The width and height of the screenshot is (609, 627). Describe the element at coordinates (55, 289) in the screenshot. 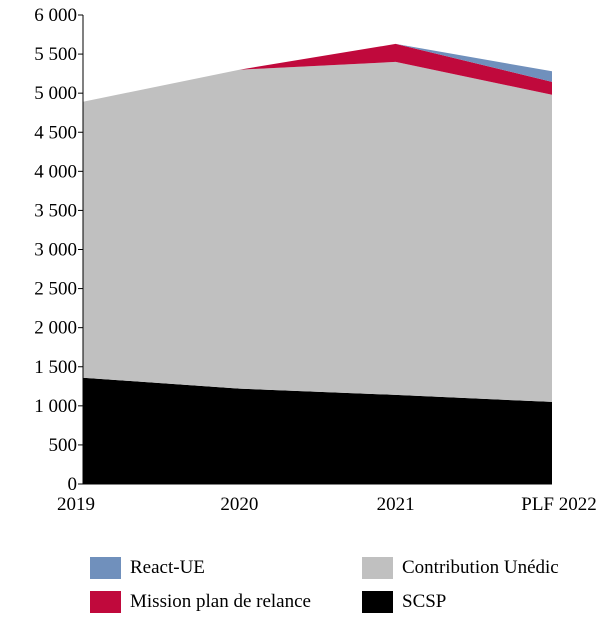

I see `y-tick-label: 2 500` at that location.